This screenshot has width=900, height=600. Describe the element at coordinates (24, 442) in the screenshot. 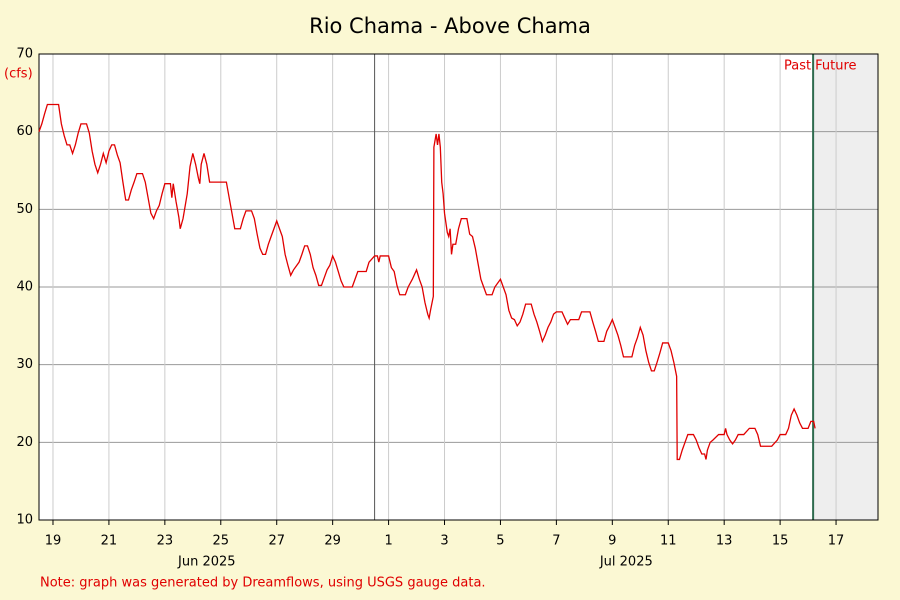

I see `y-tick-label: 20` at that location.